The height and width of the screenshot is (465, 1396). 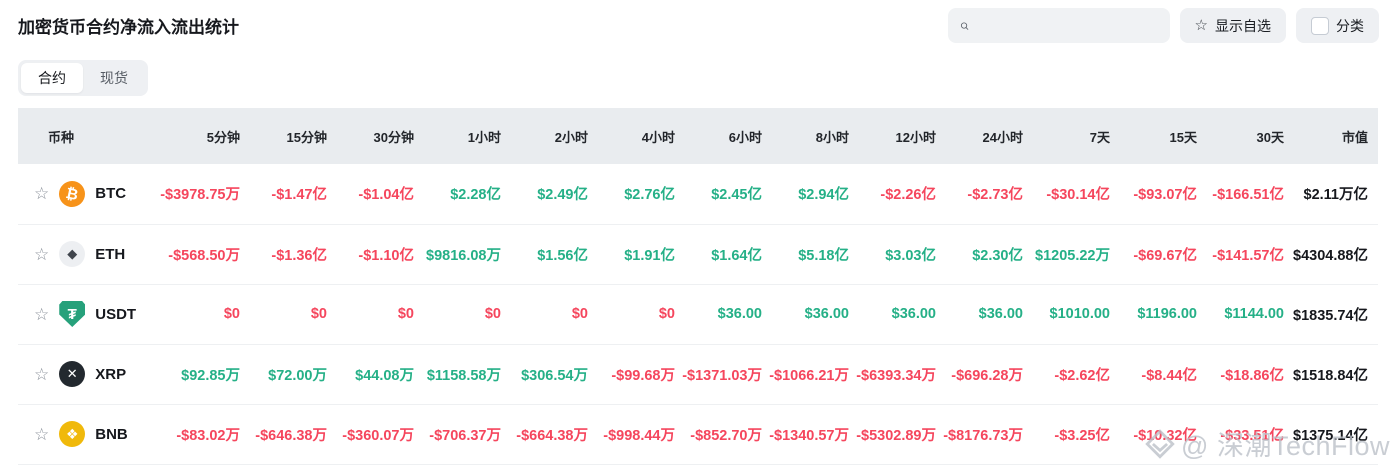 I want to click on category-button: 分类, so click(x=1337, y=25).